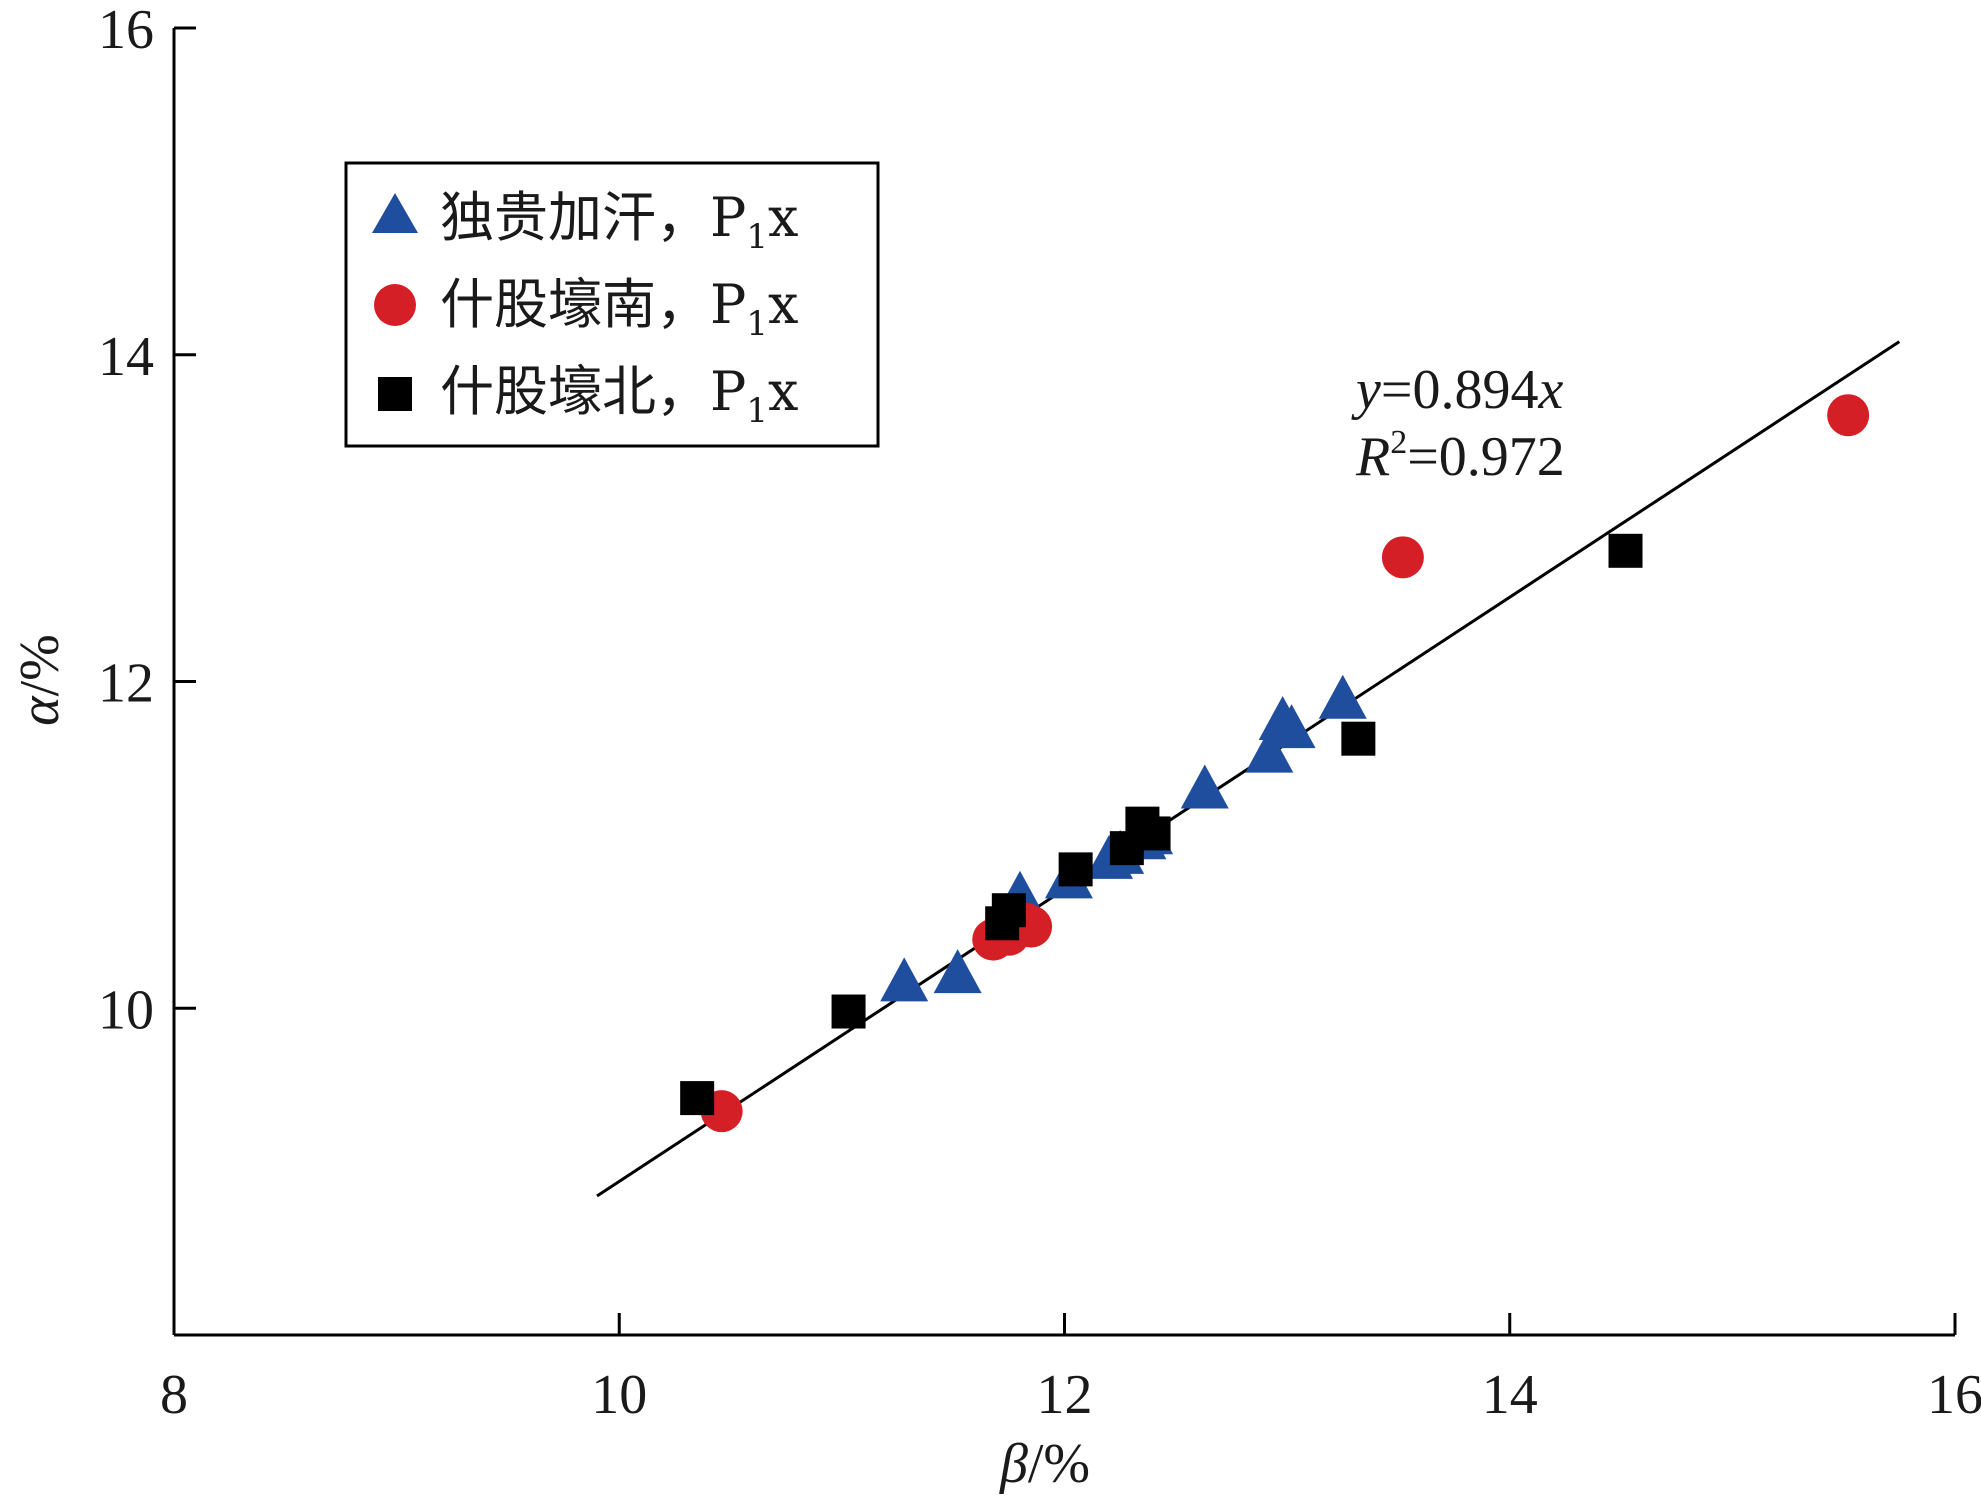 Image resolution: width=1981 pixels, height=1496 pixels. Describe the element at coordinates (126, 1010) in the screenshot. I see `y-tick-label-0: 10` at that location.